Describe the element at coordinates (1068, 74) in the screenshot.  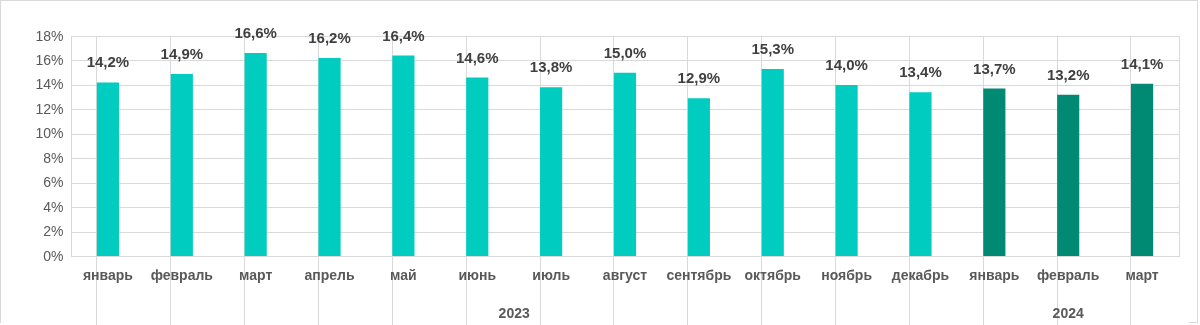
I see `data-label: 13,2%` at that location.